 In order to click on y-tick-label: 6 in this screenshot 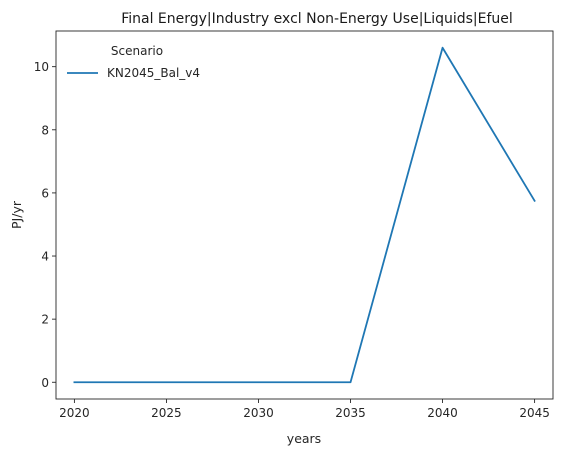, I will do `click(45, 193)`.